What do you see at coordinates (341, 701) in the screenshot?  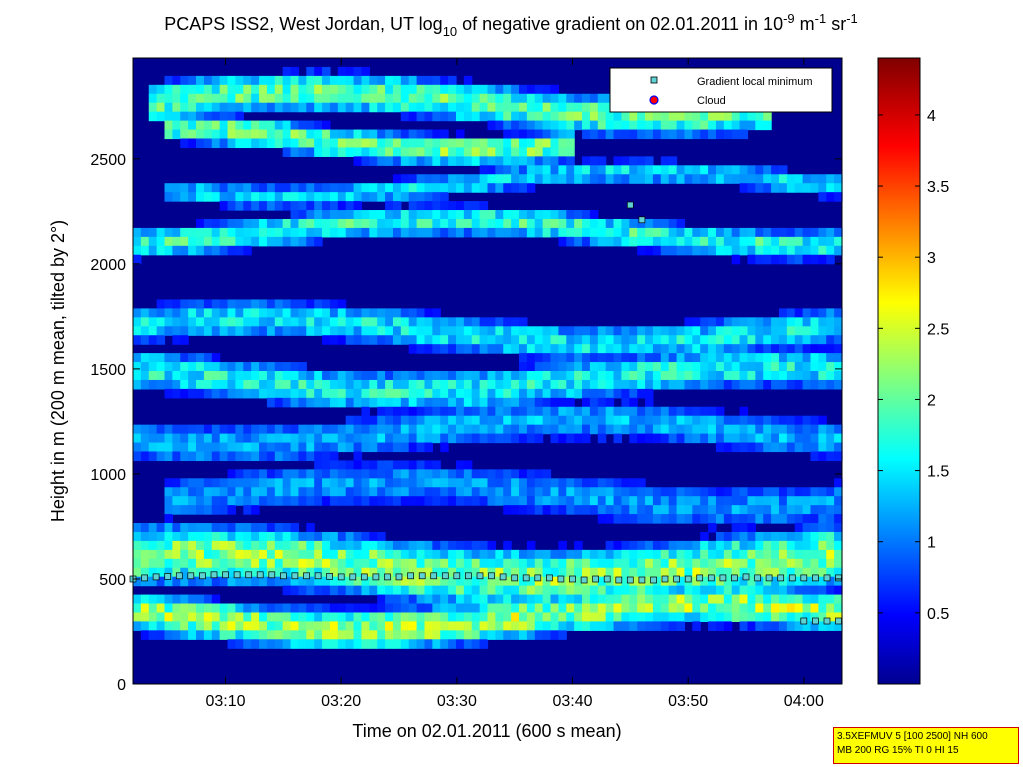 I see `x-tick-label: 03:20` at bounding box center [341, 701].